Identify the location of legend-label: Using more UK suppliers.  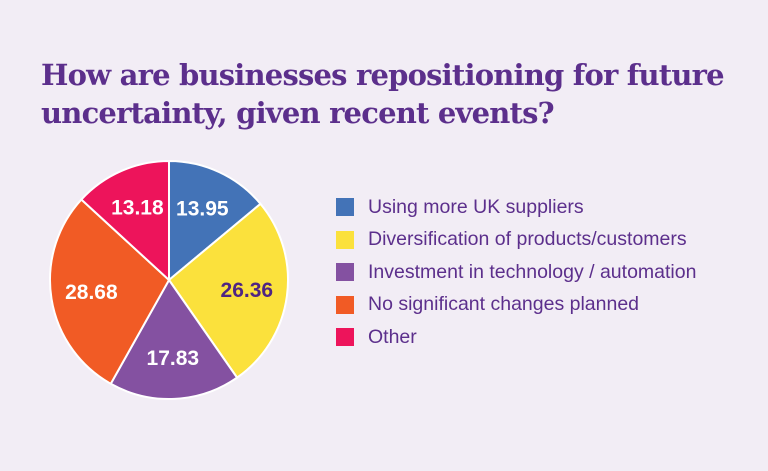
(476, 206).